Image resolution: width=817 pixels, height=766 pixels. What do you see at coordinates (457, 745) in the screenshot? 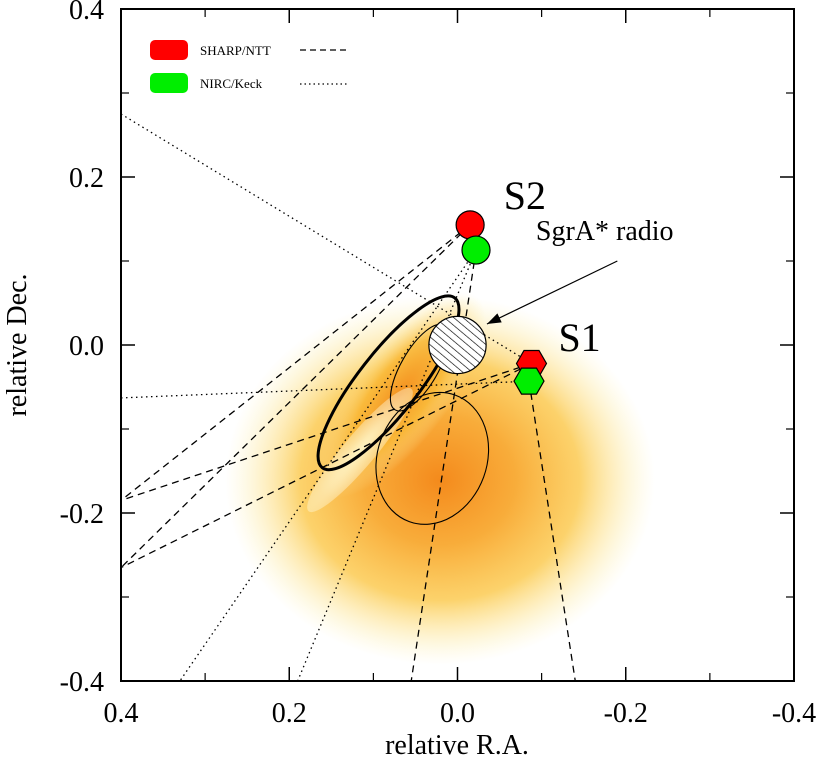
I see `x-axis-title: relative R.A.` at bounding box center [457, 745].